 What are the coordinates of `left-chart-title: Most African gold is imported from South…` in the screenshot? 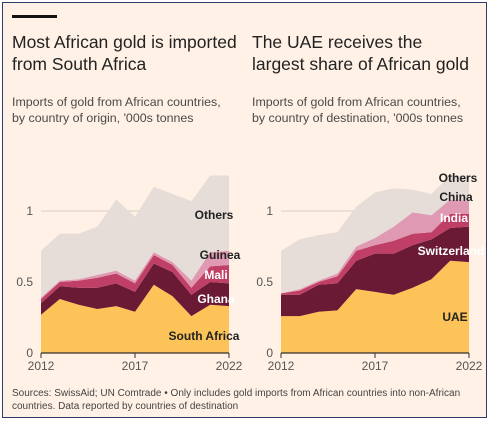 It's located at (124, 53).